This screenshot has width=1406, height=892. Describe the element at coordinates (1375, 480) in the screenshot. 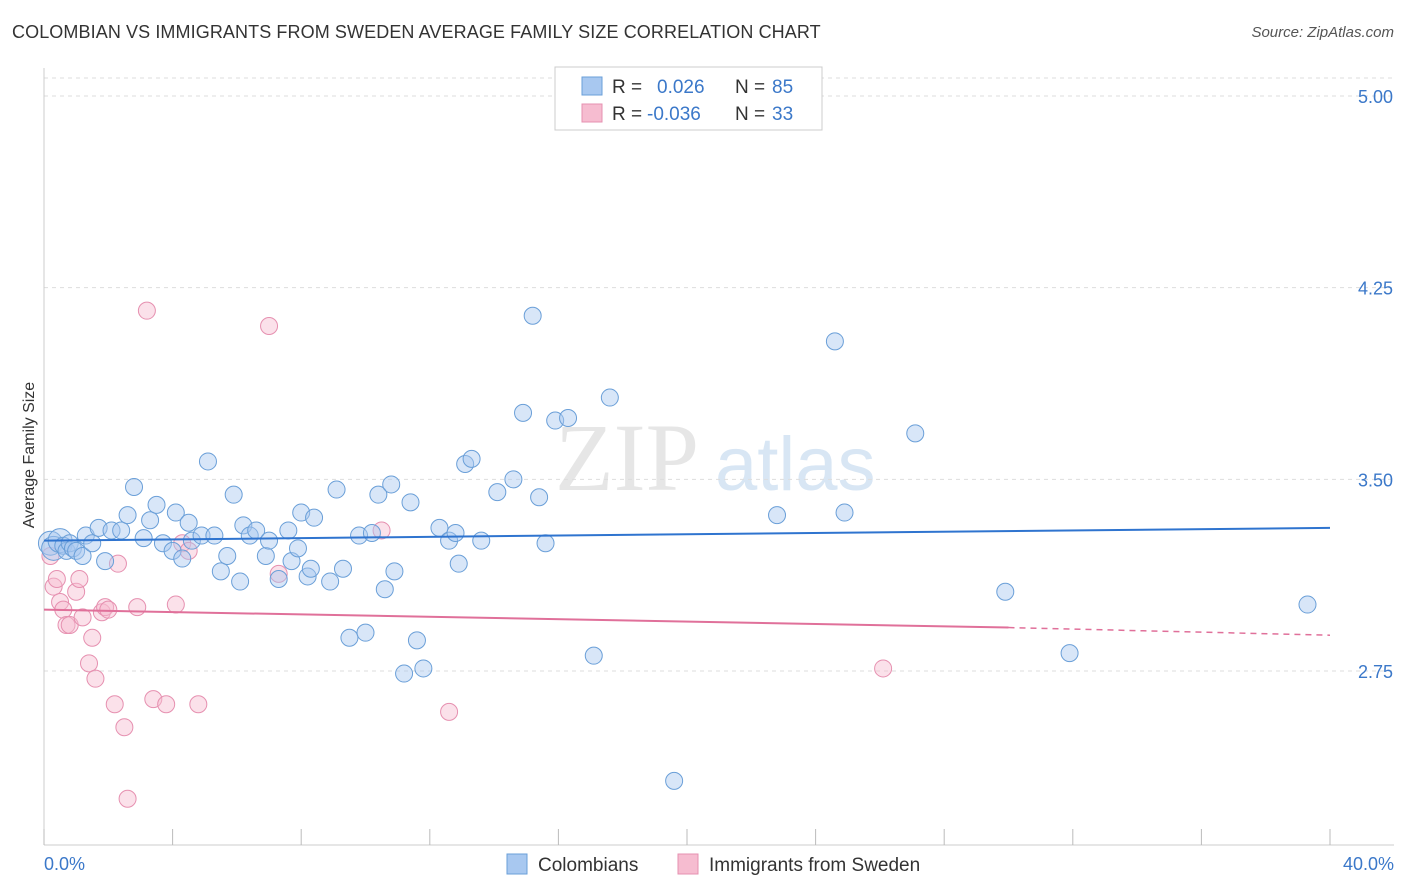

I see `y-tick-label-1: 3.50` at that location.